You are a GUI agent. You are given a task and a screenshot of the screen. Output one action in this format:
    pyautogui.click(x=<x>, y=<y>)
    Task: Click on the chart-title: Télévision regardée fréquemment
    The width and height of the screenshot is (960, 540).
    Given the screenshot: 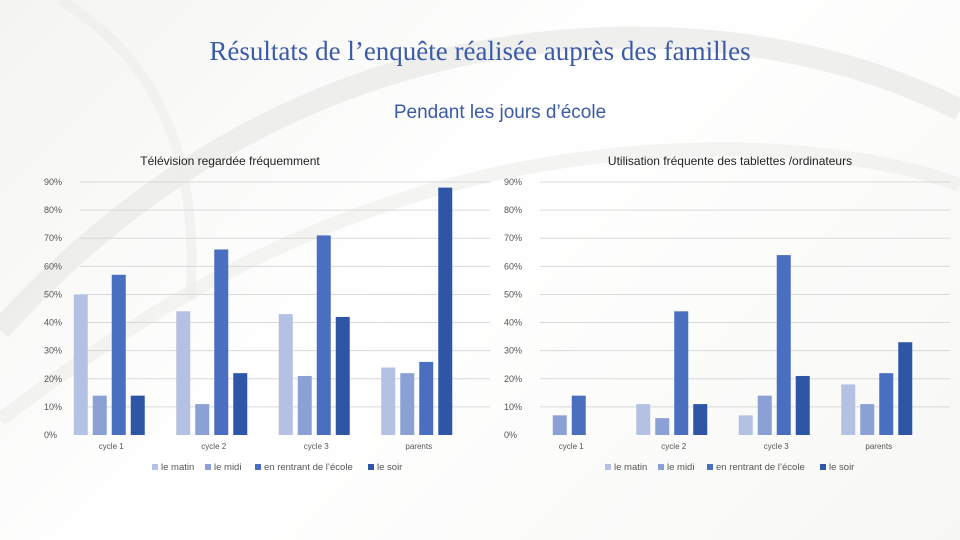 What is the action you would take?
    pyautogui.click(x=230, y=161)
    